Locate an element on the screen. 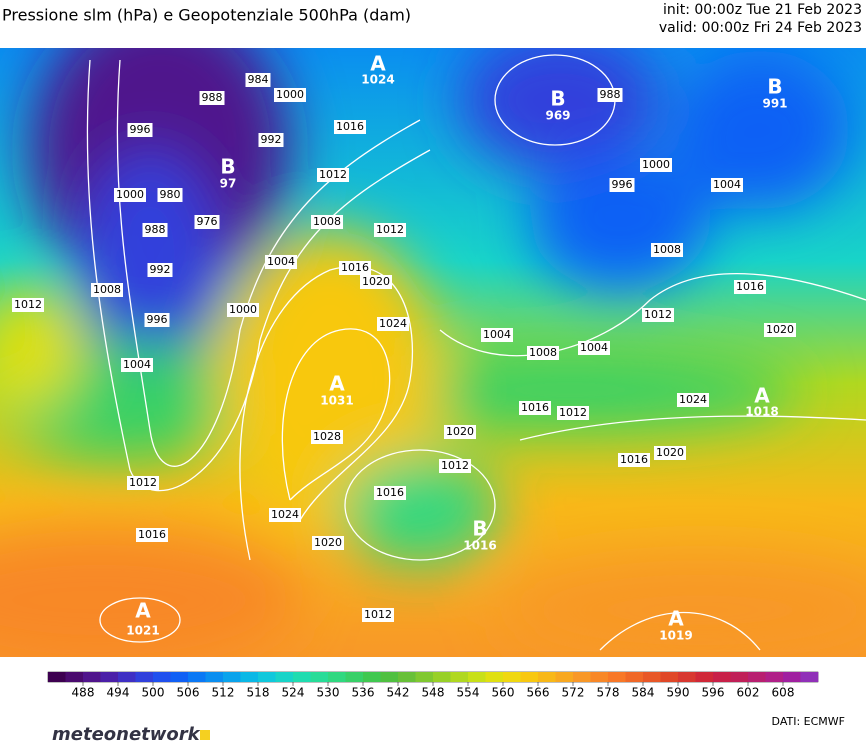  colorbar-label: 548 is located at coordinates (433, 693).